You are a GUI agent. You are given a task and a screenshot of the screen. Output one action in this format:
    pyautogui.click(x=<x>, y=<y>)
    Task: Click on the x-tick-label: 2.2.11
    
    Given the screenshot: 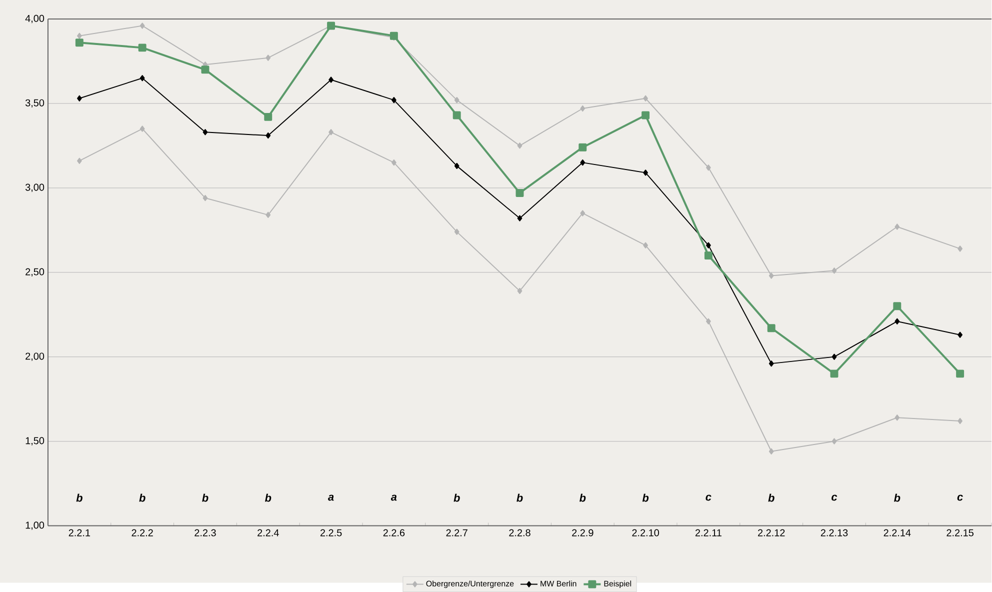 What is the action you would take?
    pyautogui.click(x=708, y=532)
    